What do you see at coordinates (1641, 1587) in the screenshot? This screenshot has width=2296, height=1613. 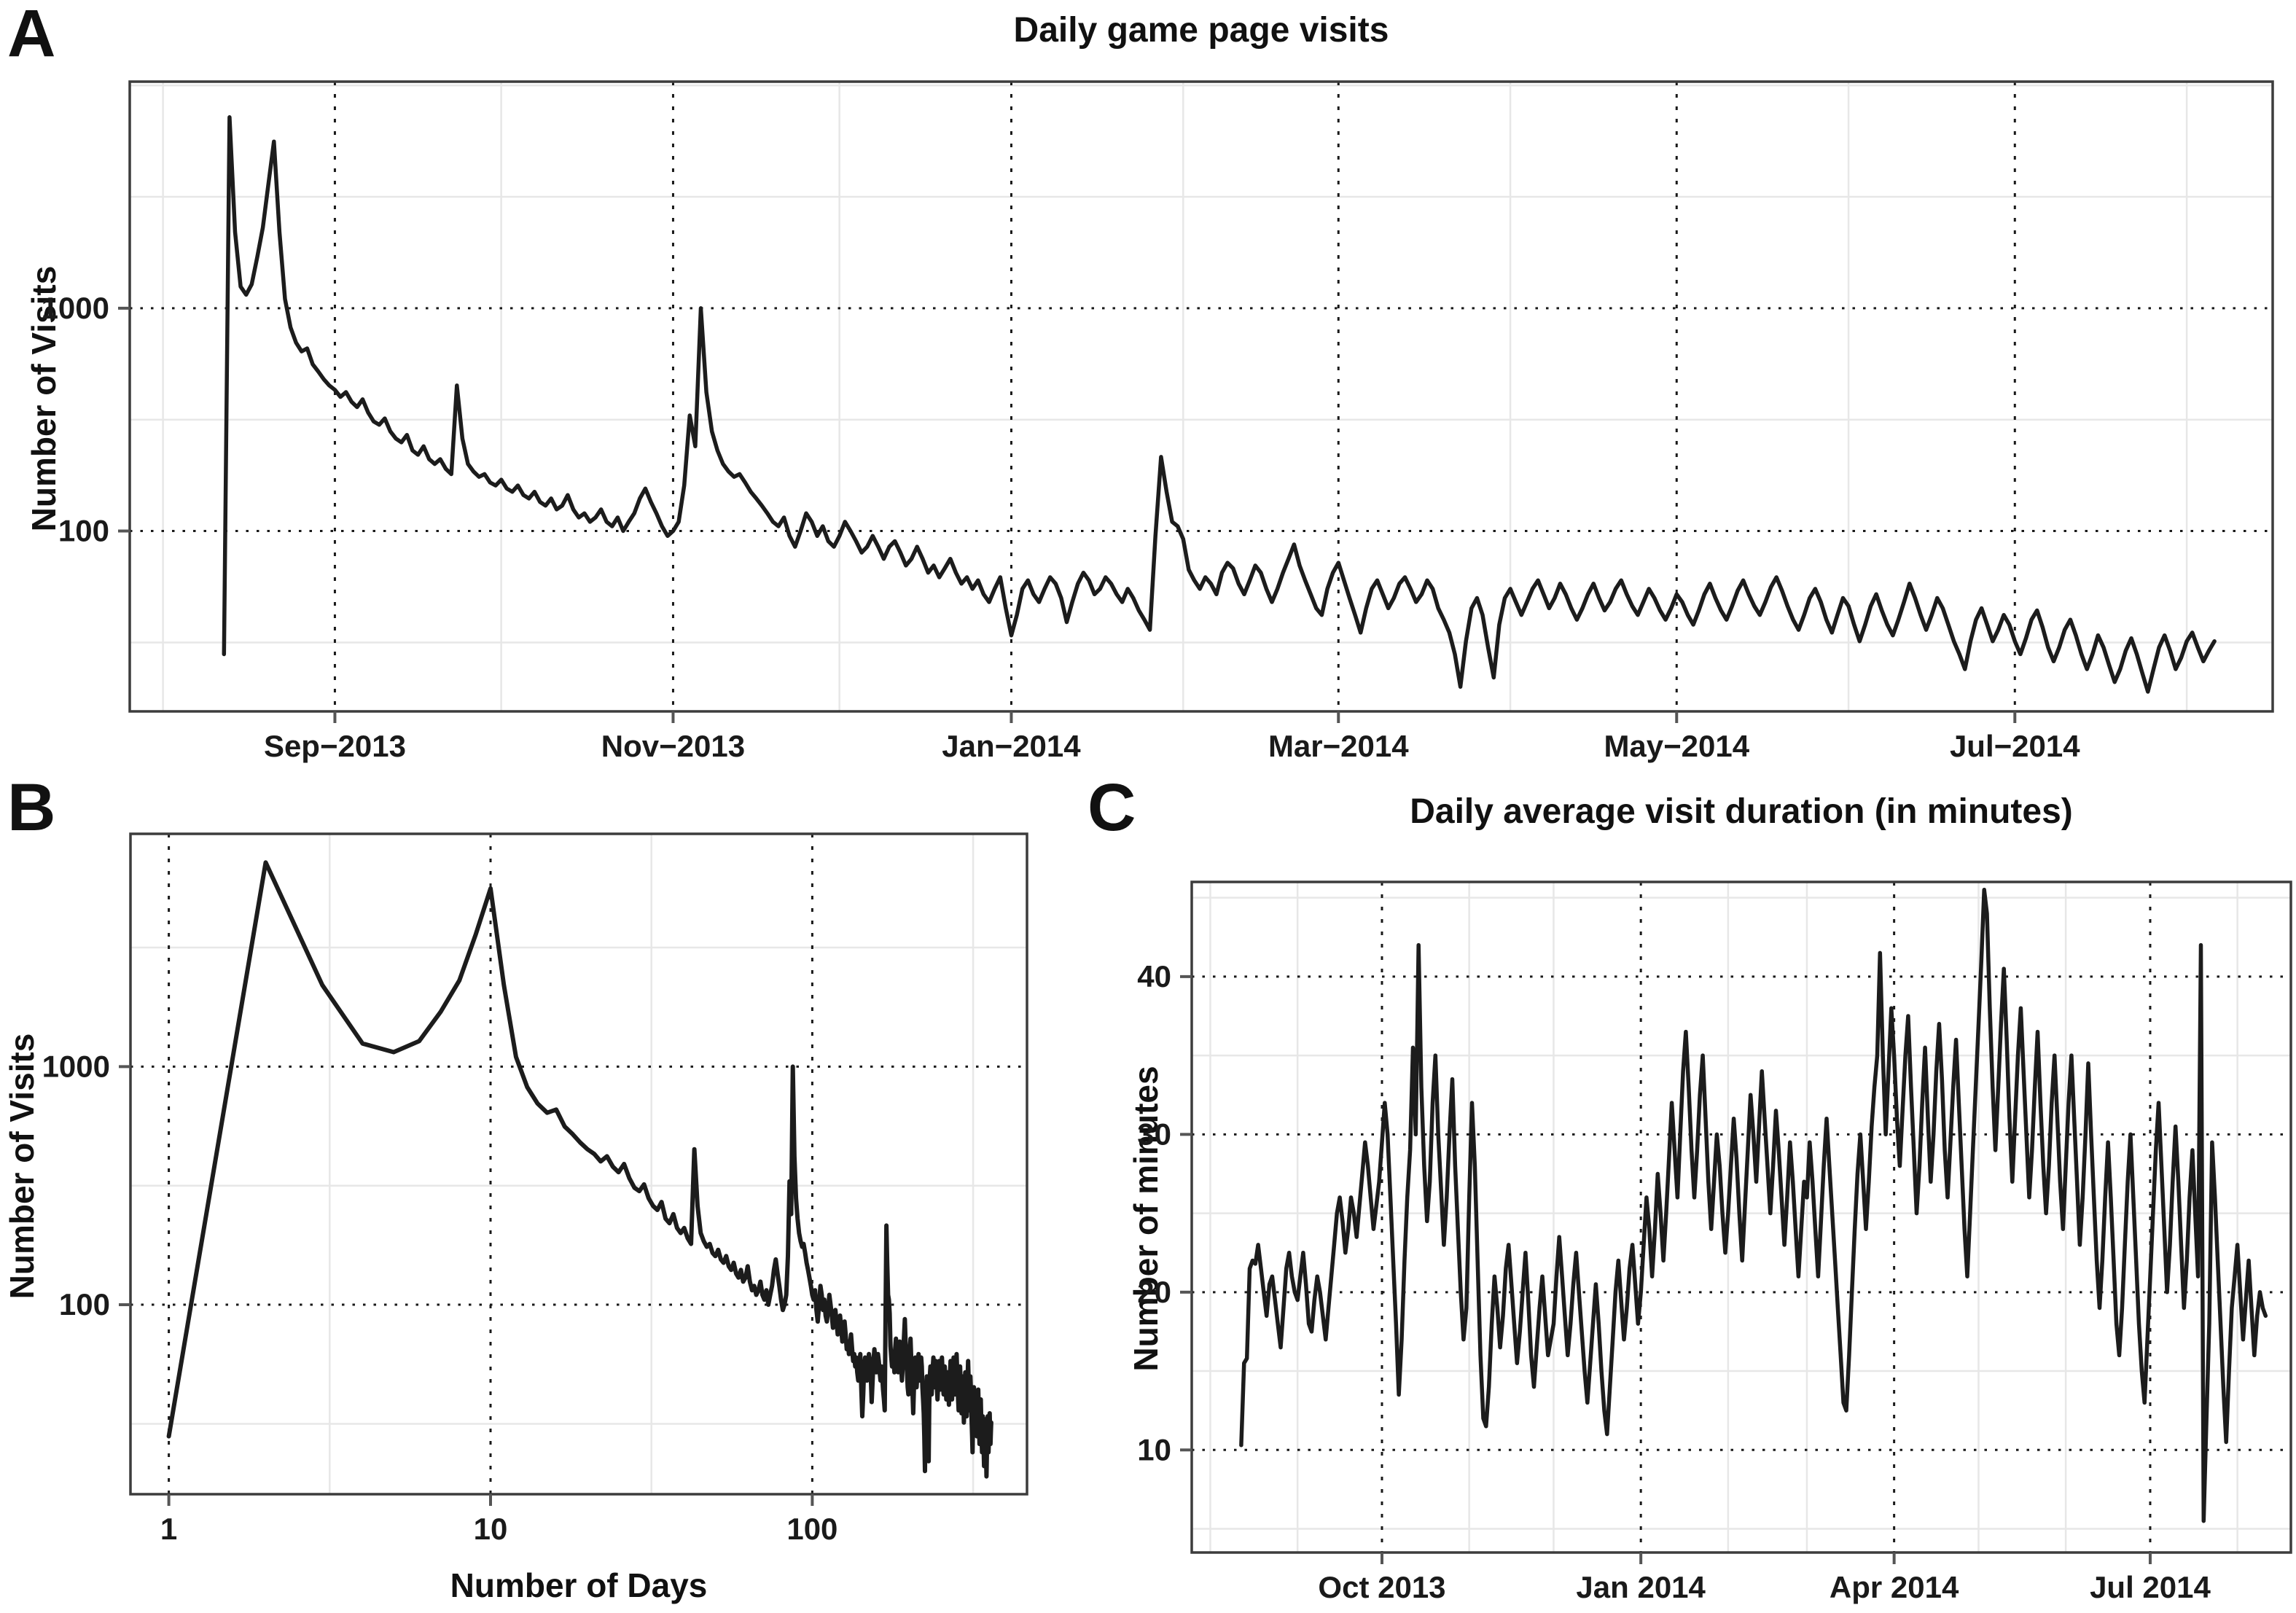 I see `x-tick-label: Jan 2014` at bounding box center [1641, 1587].